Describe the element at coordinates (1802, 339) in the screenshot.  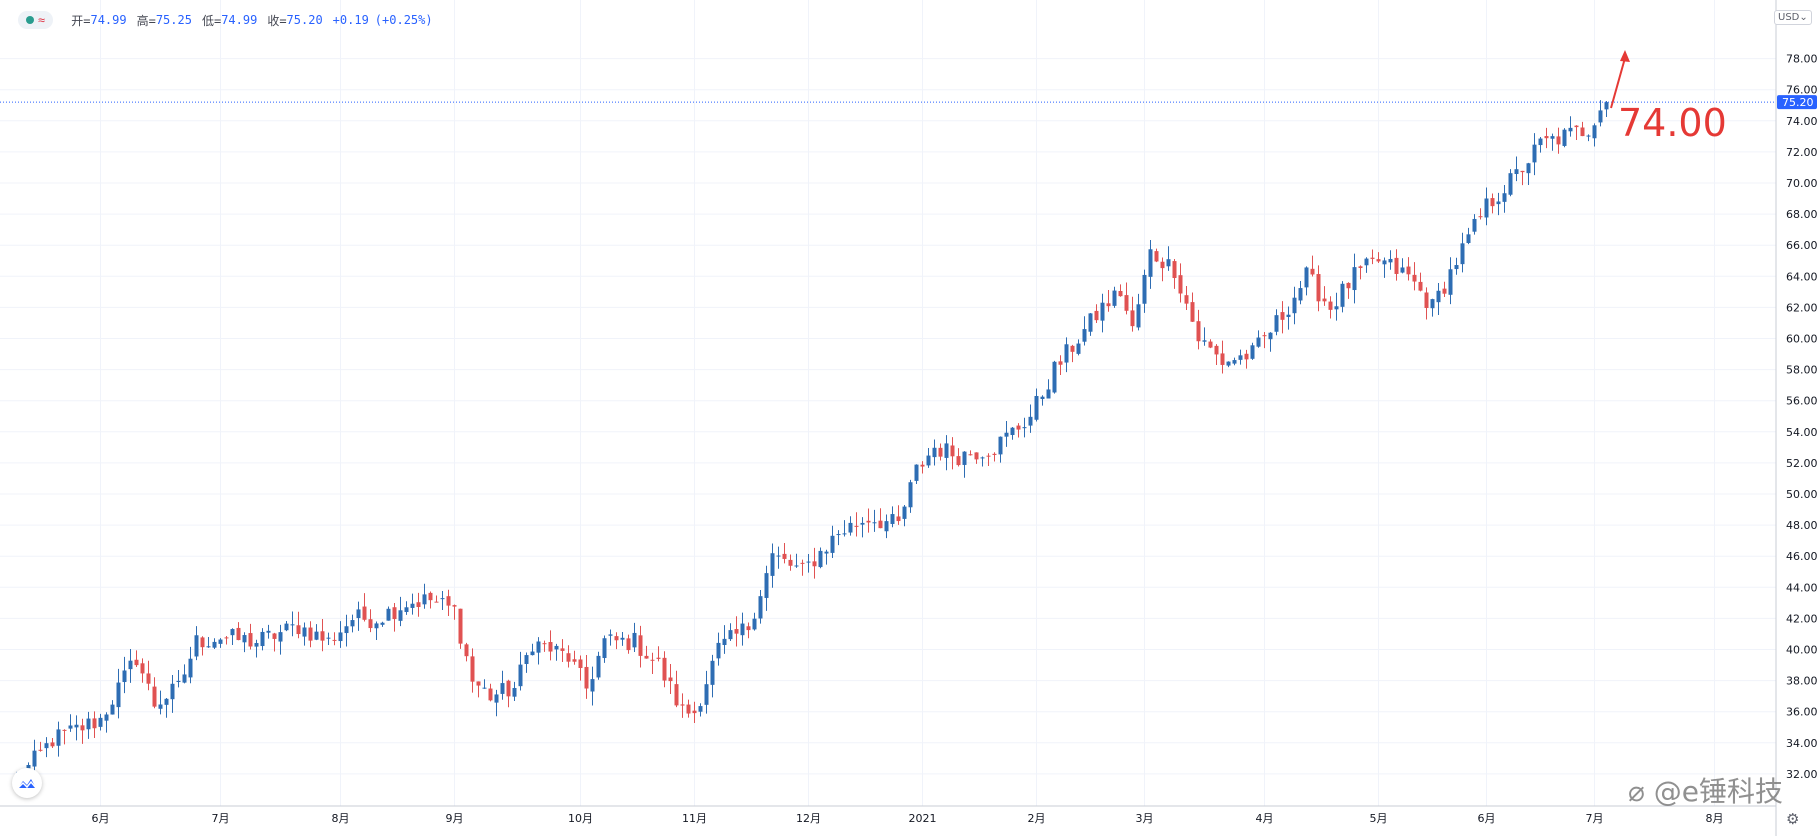
I see `y-tick-label: 60.00` at that location.